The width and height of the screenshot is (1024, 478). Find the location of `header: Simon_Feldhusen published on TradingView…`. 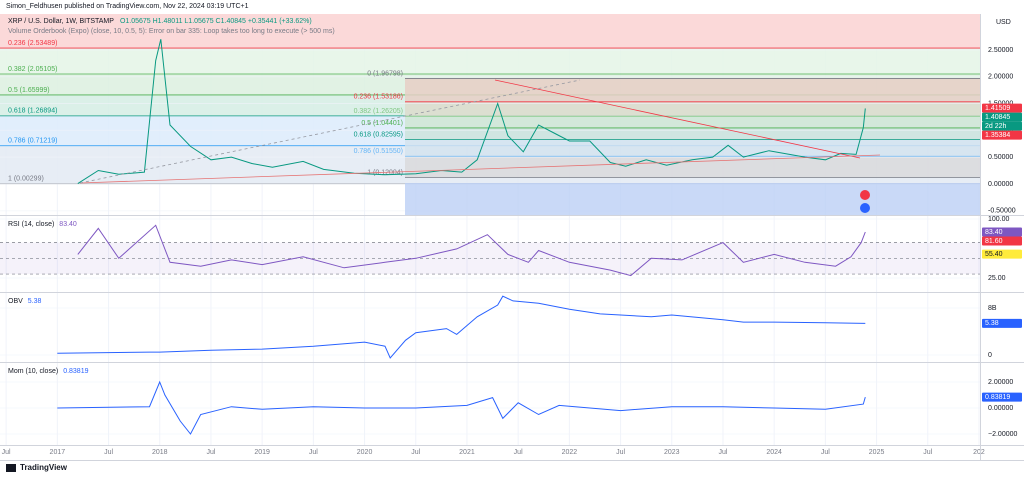

header: Simon_Feldhusen published on TradingView… is located at coordinates (127, 6).